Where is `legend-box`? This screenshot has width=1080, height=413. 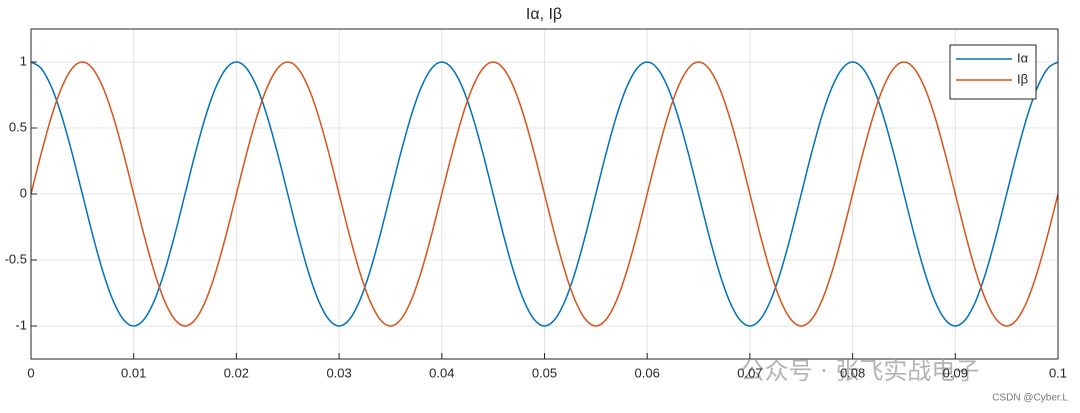 legend-box is located at coordinates (993, 72).